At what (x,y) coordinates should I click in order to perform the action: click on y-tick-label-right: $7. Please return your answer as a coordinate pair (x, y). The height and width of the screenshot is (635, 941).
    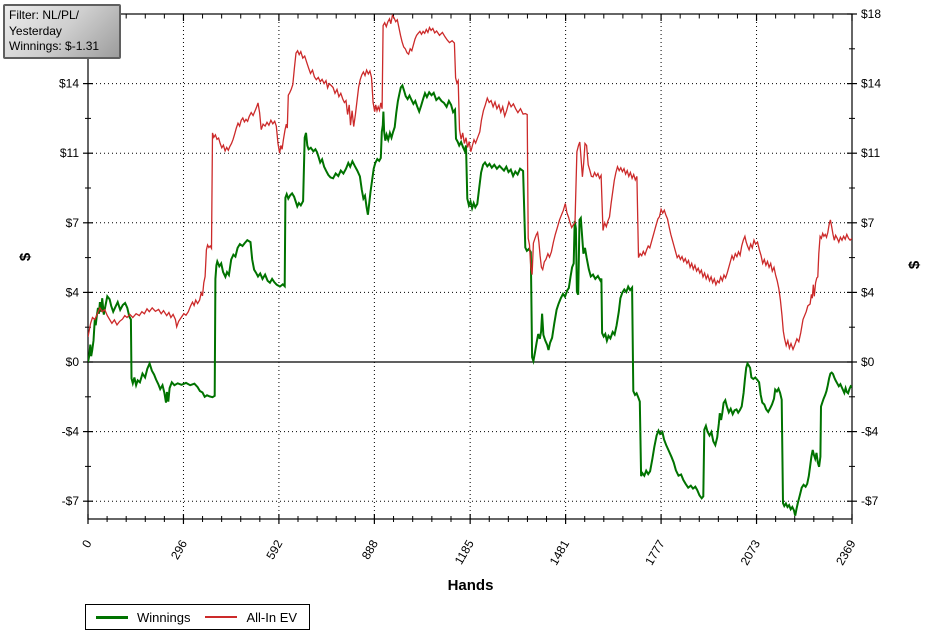
    Looking at the image, I should click on (868, 223).